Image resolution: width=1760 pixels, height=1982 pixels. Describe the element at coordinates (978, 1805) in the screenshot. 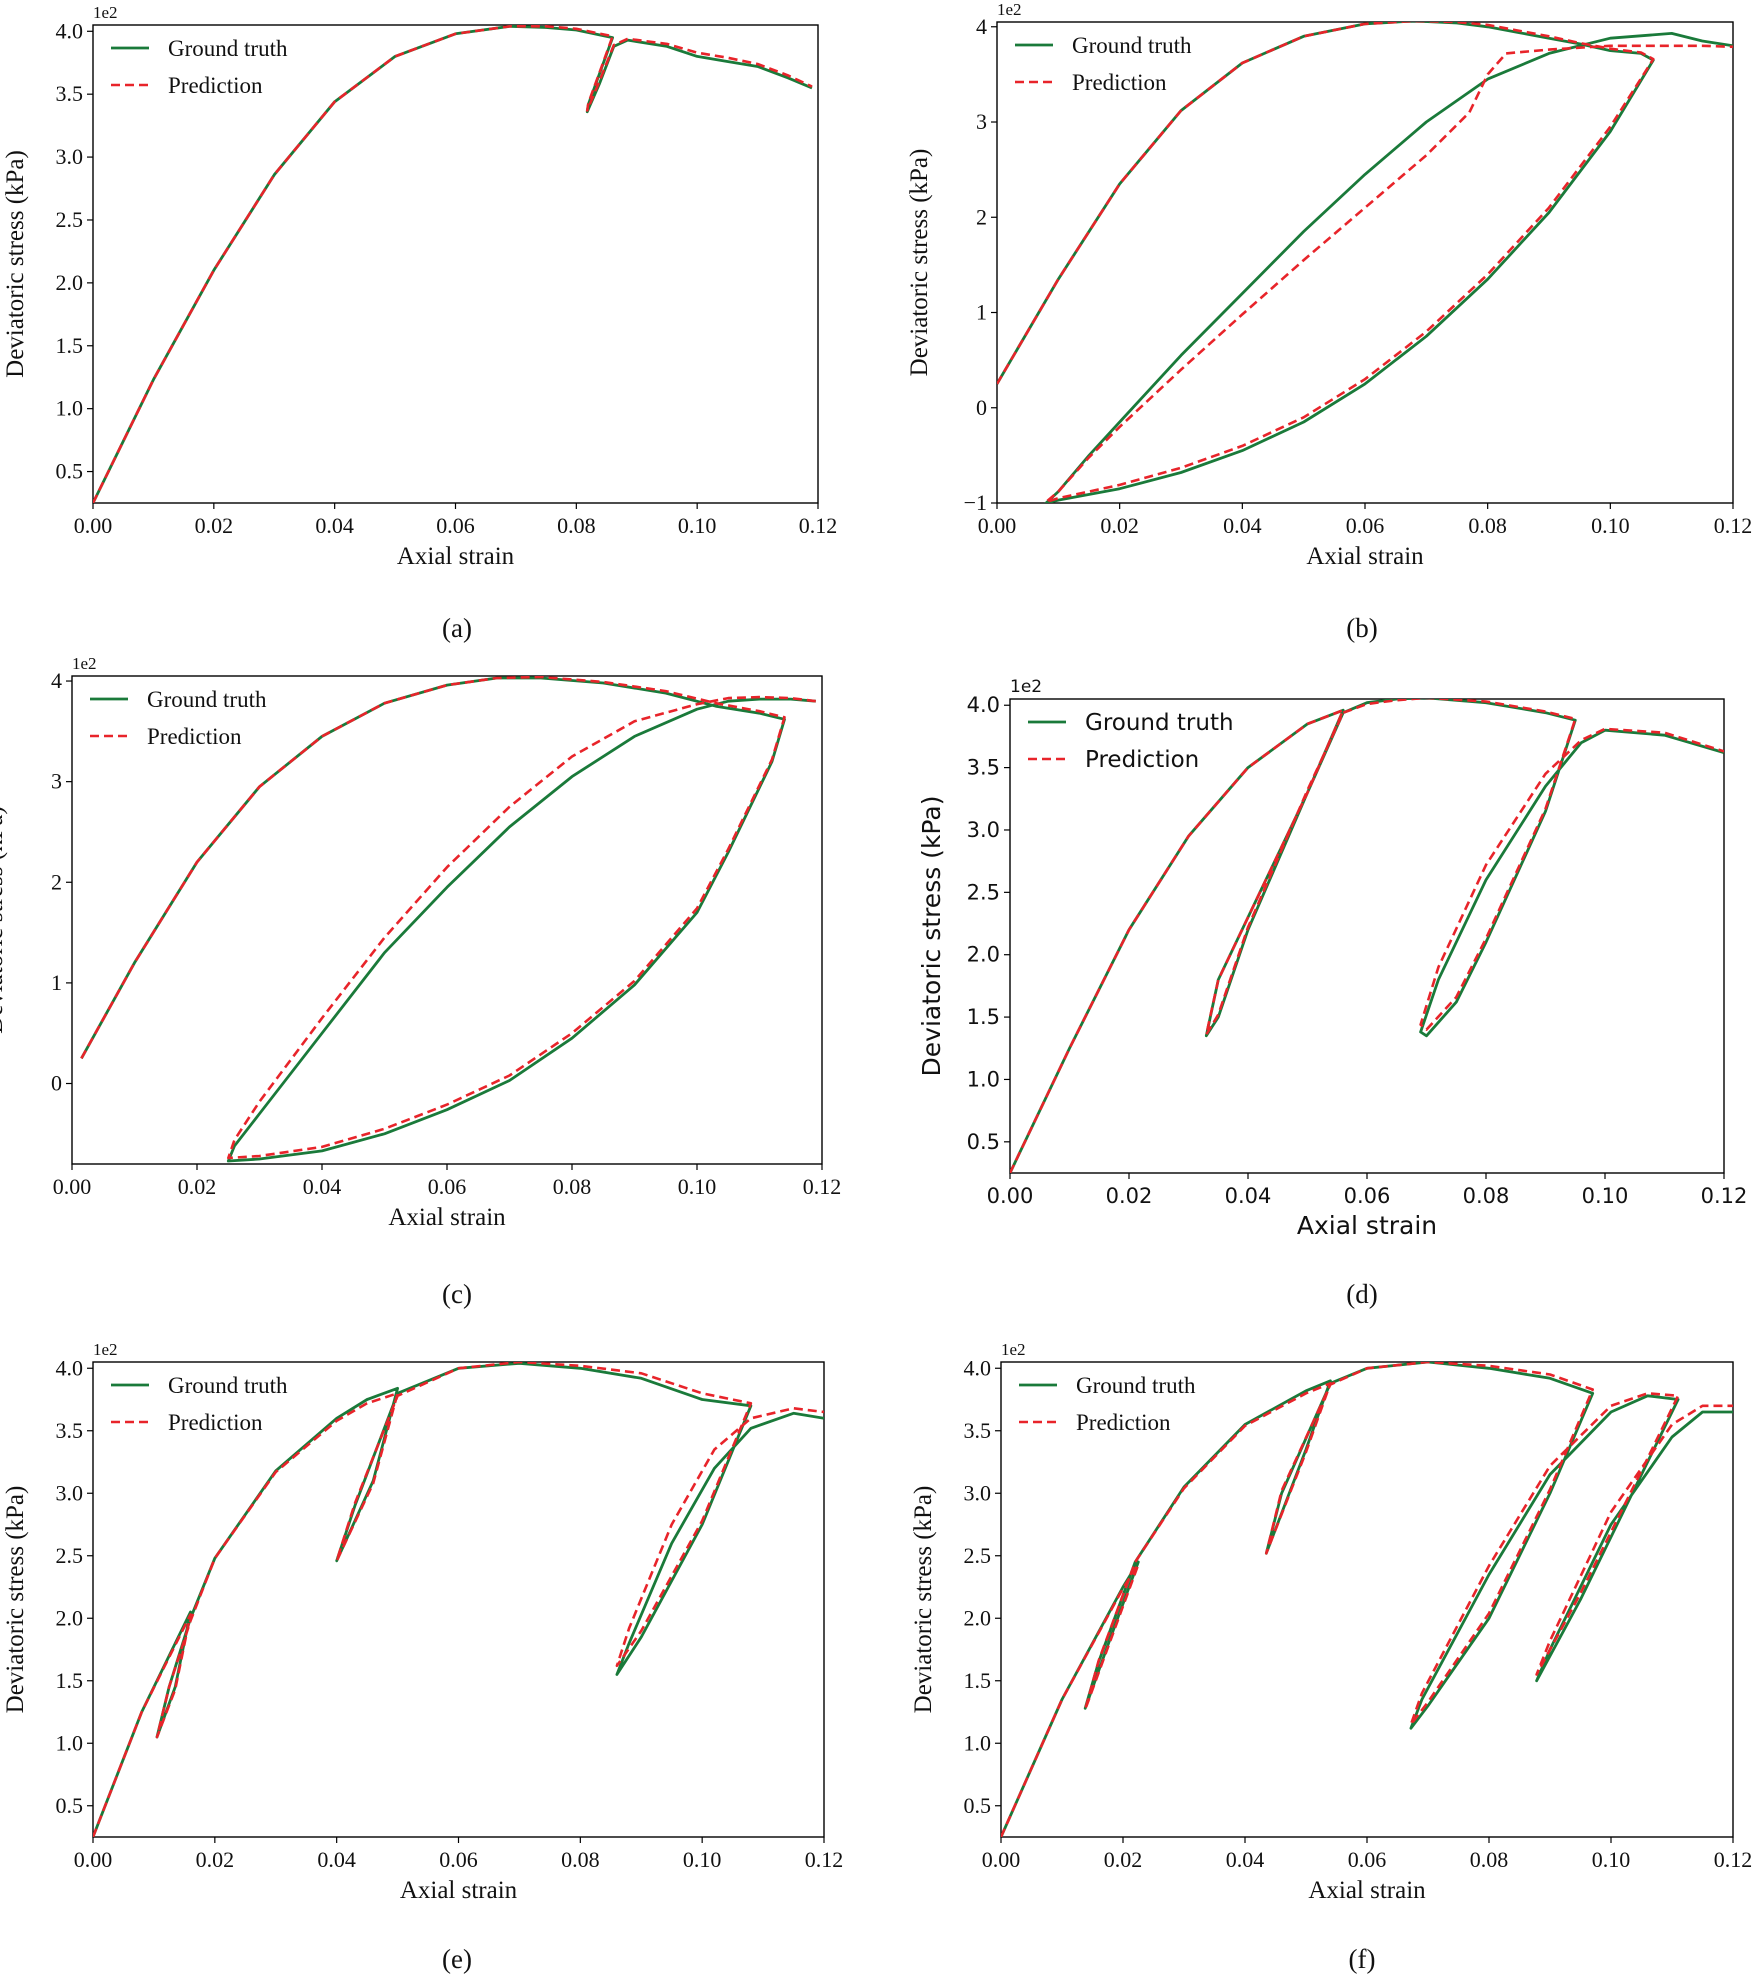

I see `y-tick-label-f: 0.5` at that location.